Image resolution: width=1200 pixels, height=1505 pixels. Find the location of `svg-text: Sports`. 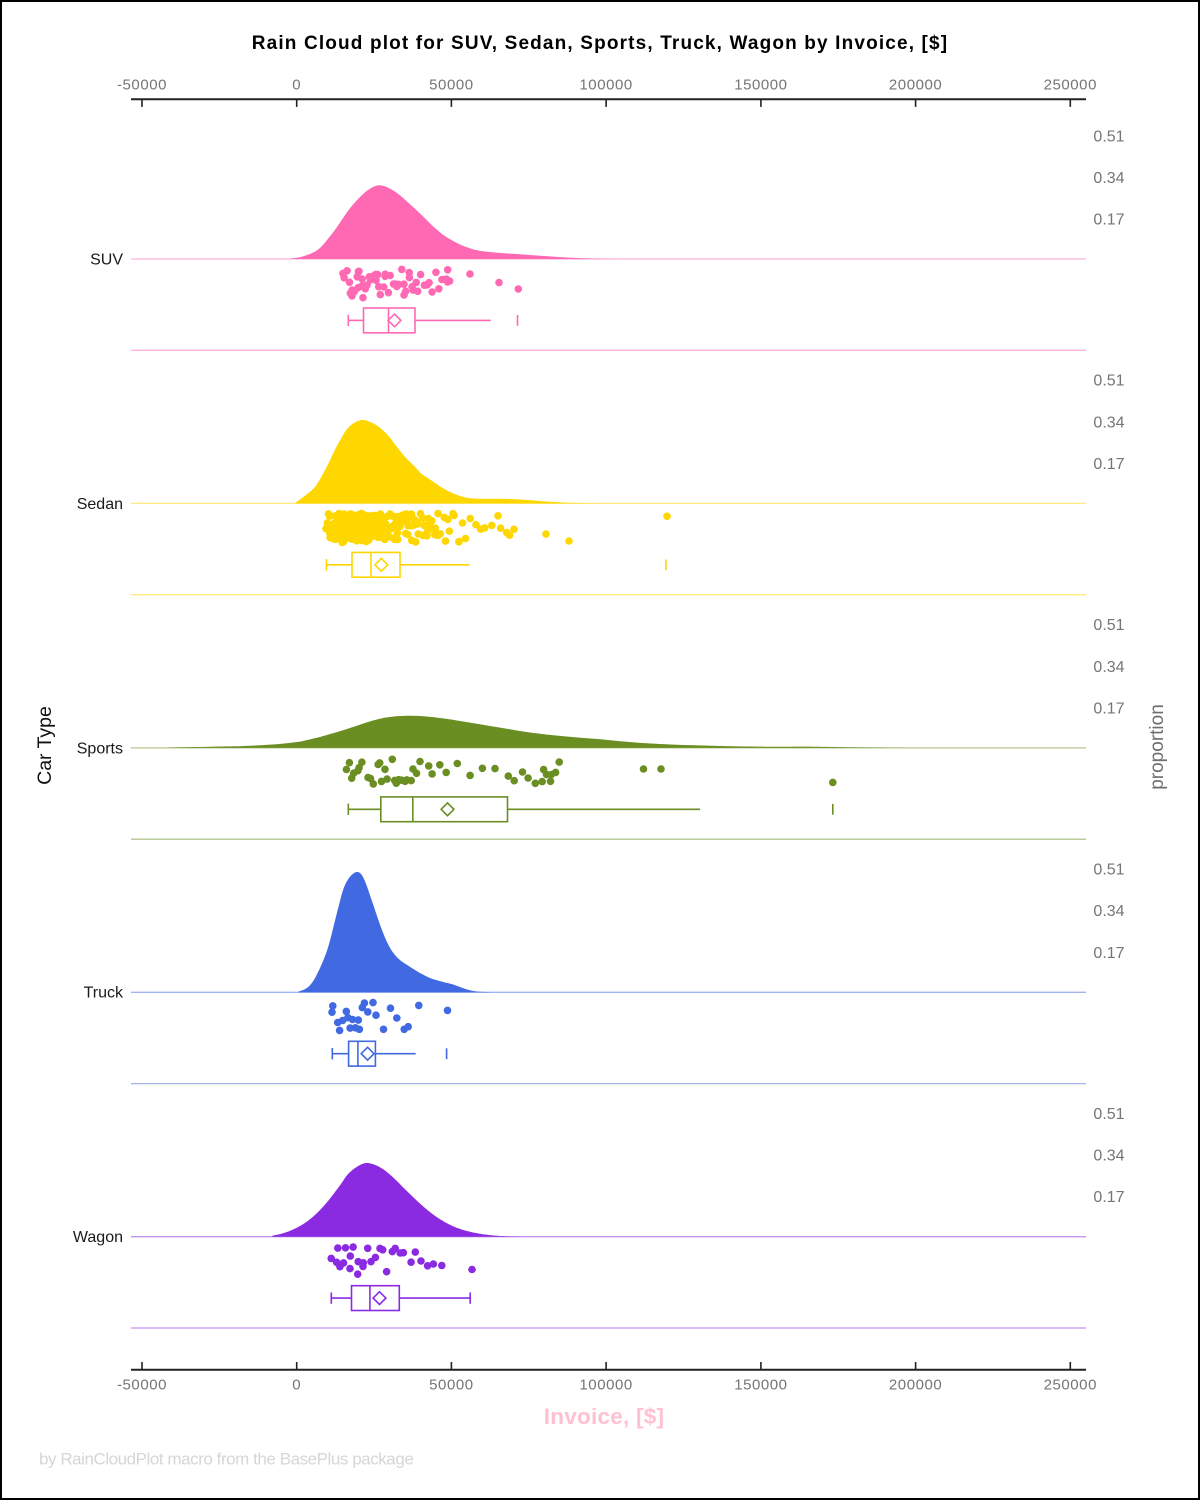

svg-text: Sports is located at coordinates (100, 748).